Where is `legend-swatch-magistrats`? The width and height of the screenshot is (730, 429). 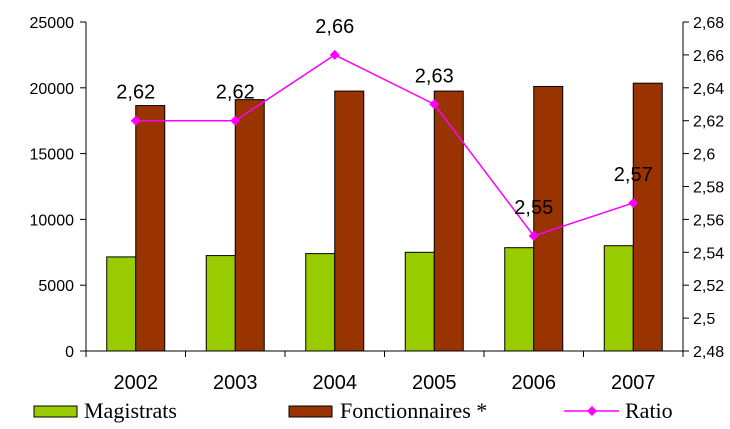
legend-swatch-magistrats is located at coordinates (55, 411).